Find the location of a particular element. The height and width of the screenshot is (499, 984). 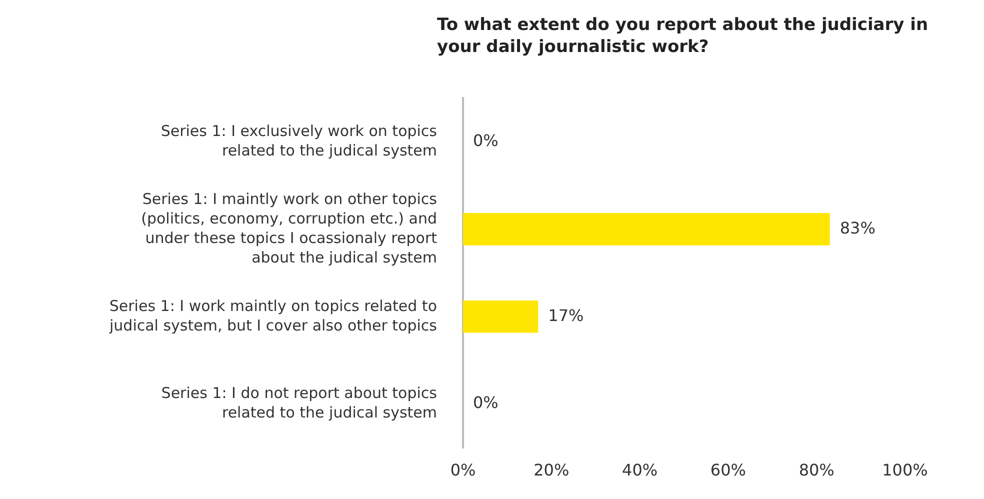

x-tick-label: 80% is located at coordinates (816, 470).